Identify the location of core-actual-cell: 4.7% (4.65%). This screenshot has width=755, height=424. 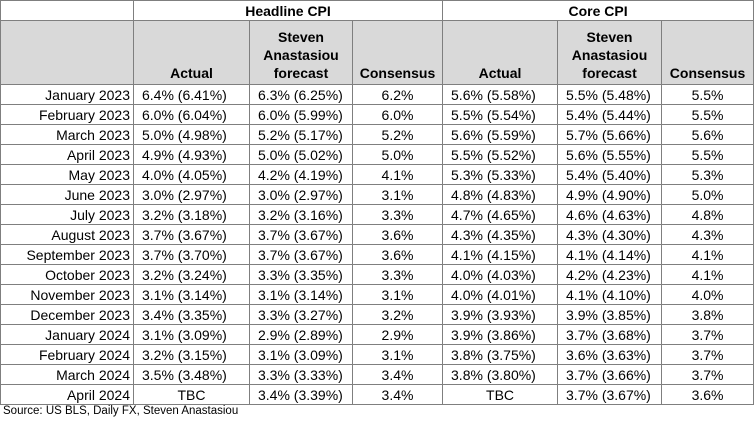
(500, 214).